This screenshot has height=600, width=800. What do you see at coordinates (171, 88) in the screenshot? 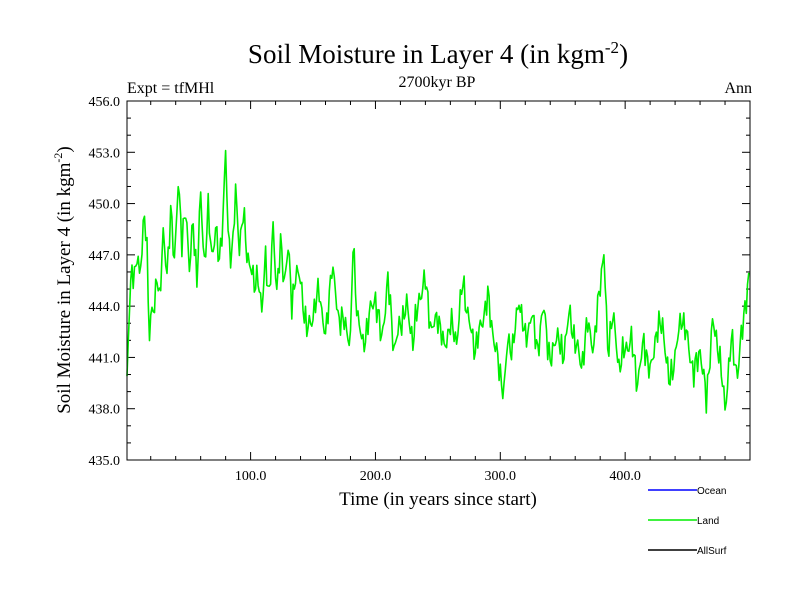
I see `experiment-label: Expt = tfMHl` at bounding box center [171, 88].